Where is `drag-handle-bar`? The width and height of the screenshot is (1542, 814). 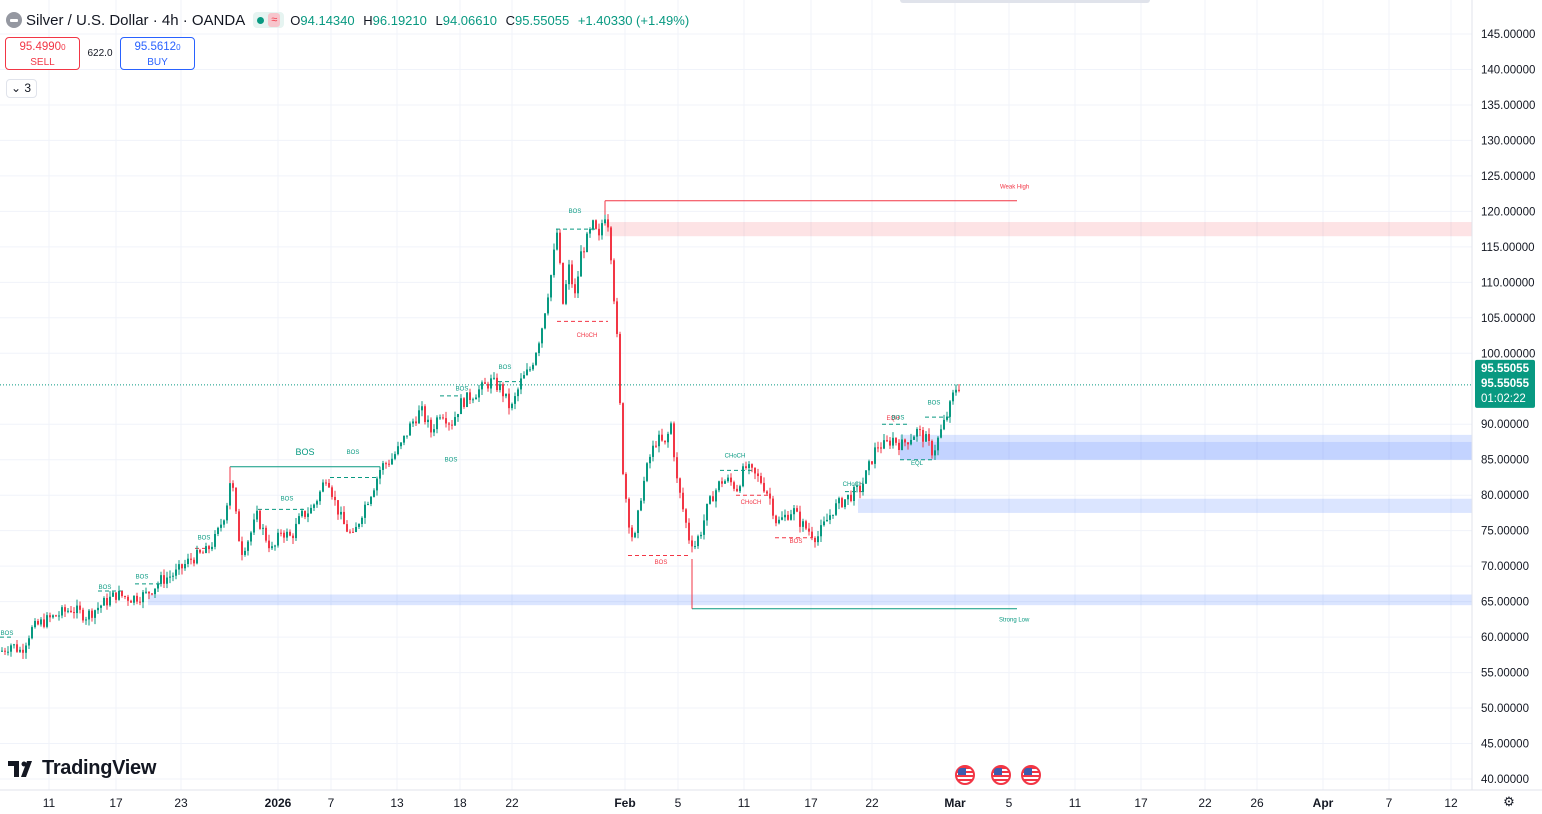
drag-handle-bar is located at coordinates (1025, 1).